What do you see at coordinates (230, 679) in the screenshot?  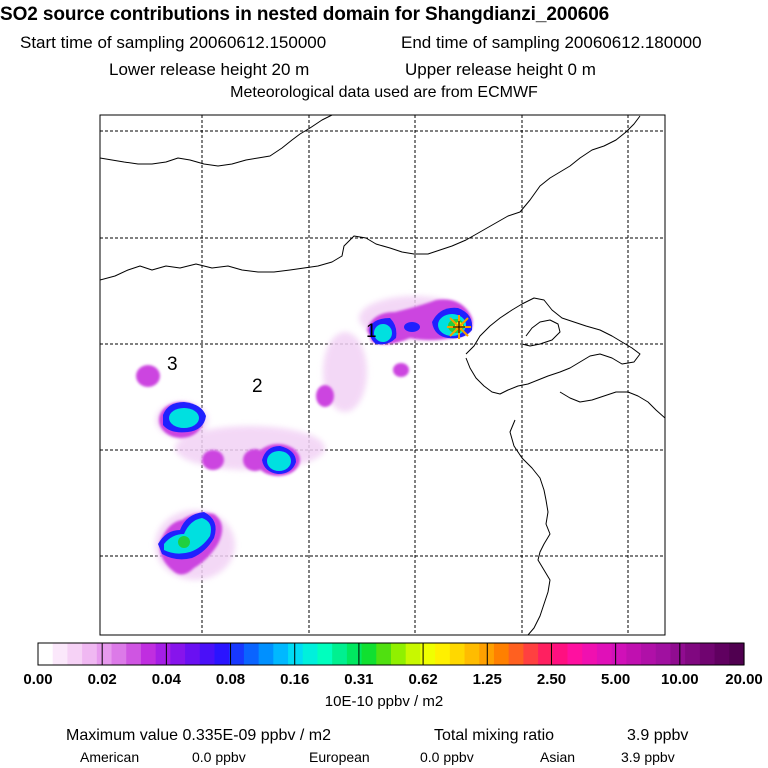 I see `colorbar-label: 0.08` at bounding box center [230, 679].